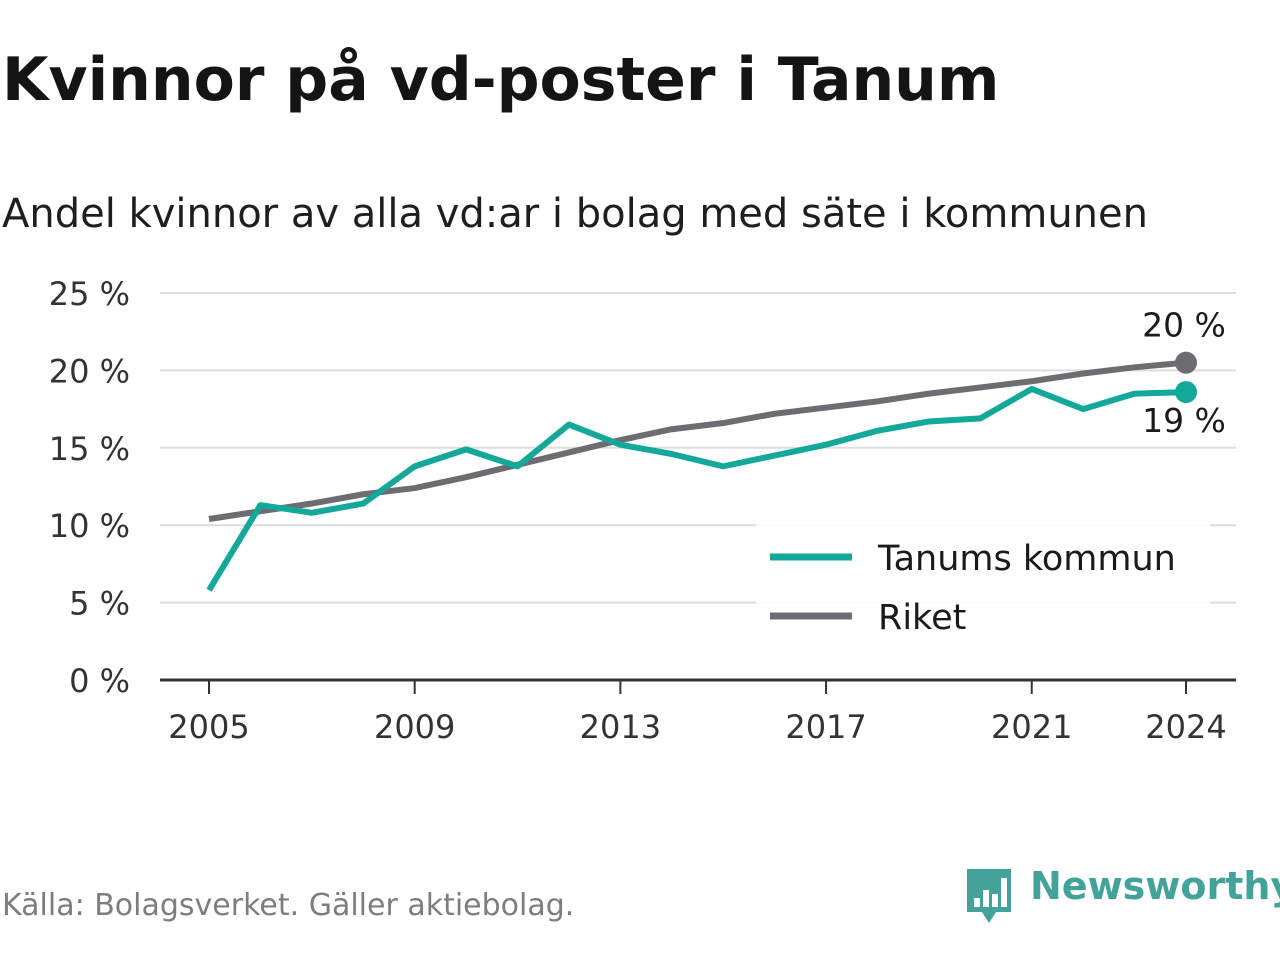 This screenshot has height=960, width=1280. What do you see at coordinates (99, 681) in the screenshot?
I see `y-tick-label: 0 %` at bounding box center [99, 681].